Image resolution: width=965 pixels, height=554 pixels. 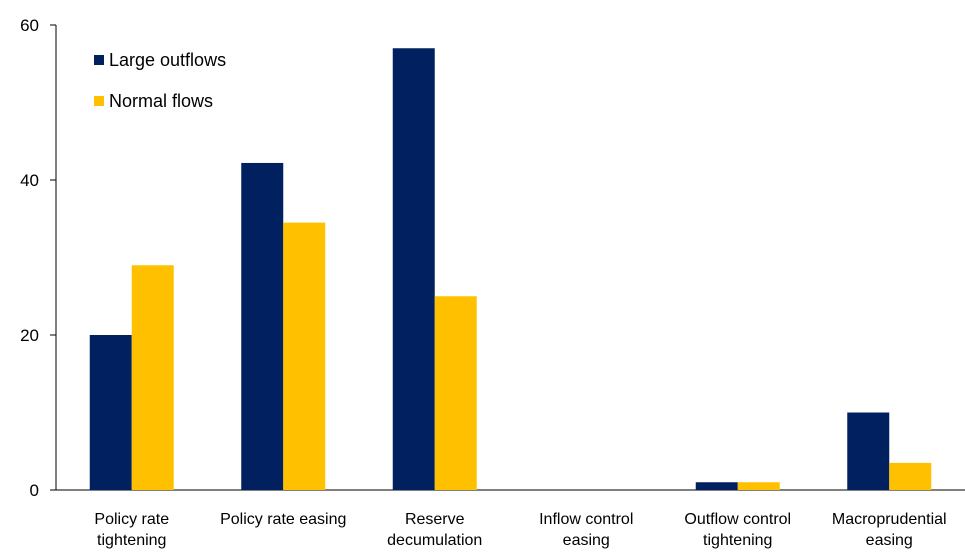 I want to click on legend: Large outflows Normal flows, so click(x=160, y=80).